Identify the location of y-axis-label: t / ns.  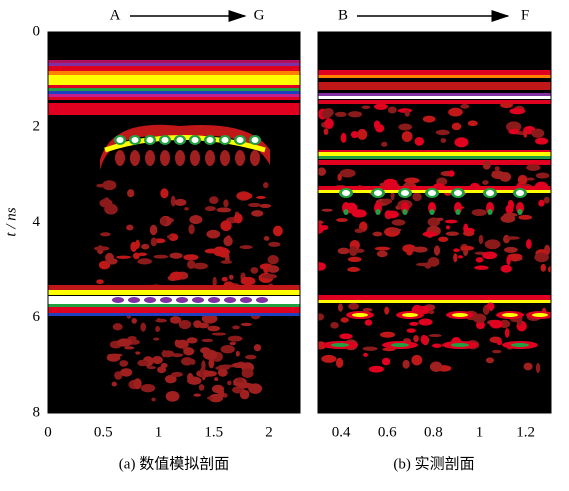
(11, 221).